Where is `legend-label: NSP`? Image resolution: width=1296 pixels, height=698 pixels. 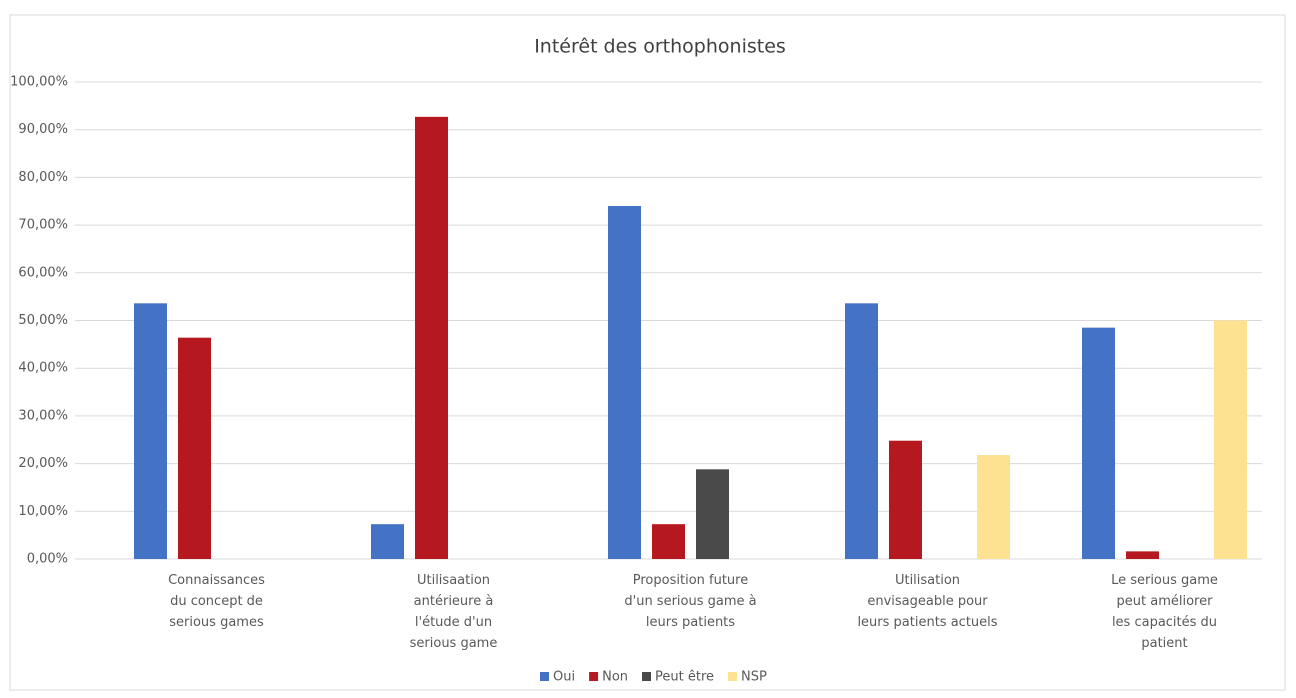 legend-label: NSP is located at coordinates (754, 677).